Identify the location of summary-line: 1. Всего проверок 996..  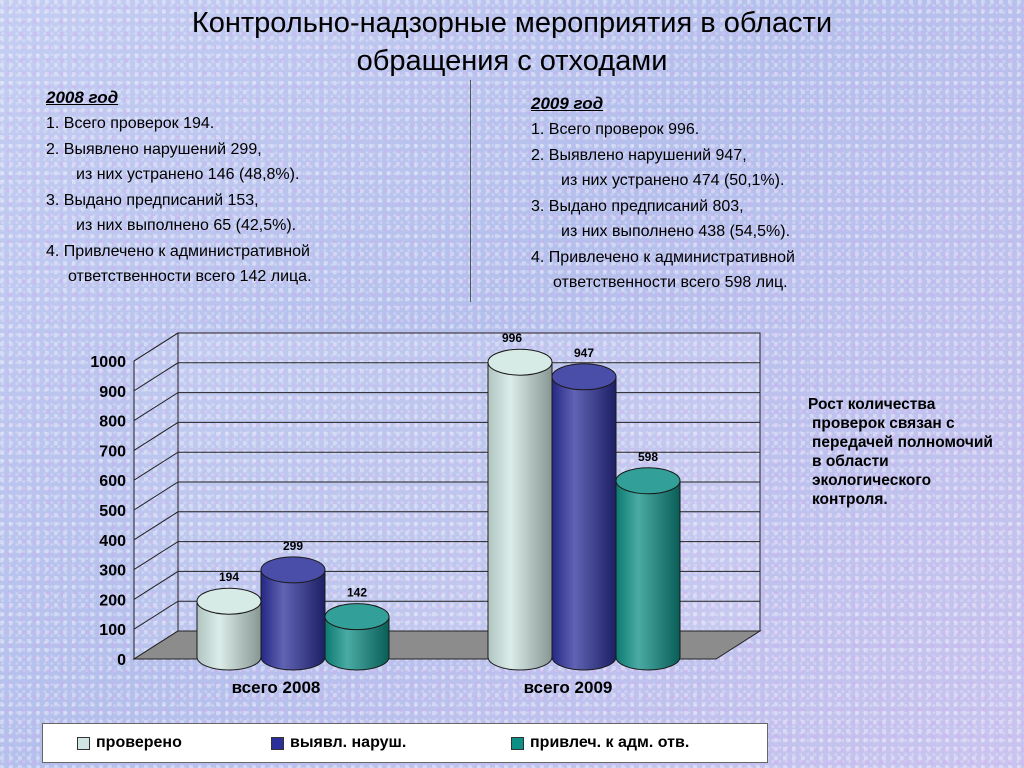
(615, 129).